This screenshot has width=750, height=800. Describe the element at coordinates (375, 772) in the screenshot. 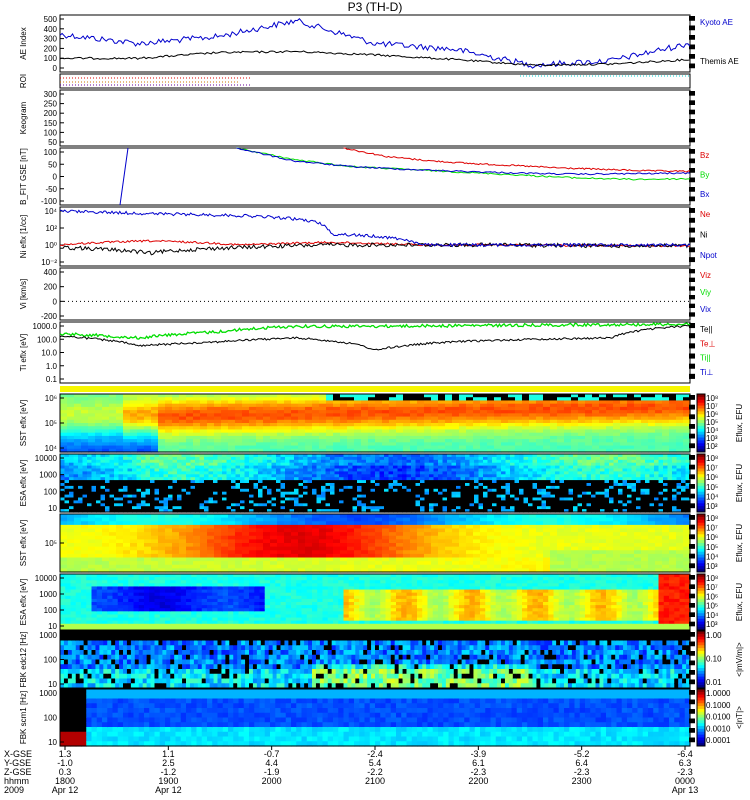

I see `x-tick-label: -2.2` at that location.